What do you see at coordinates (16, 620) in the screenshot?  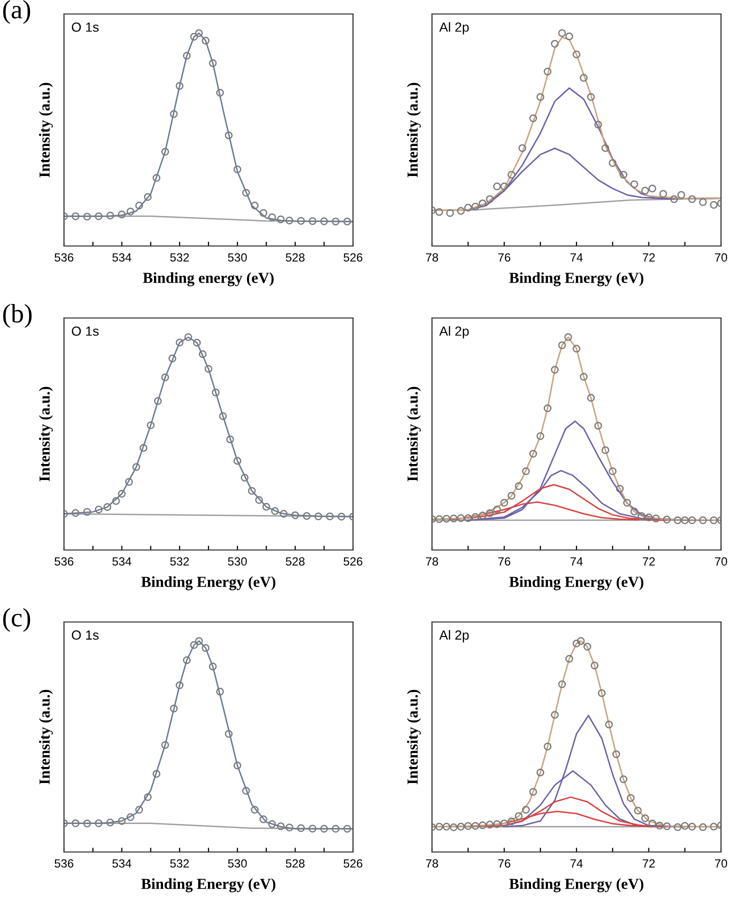 I see `text: (c)` at bounding box center [16, 620].